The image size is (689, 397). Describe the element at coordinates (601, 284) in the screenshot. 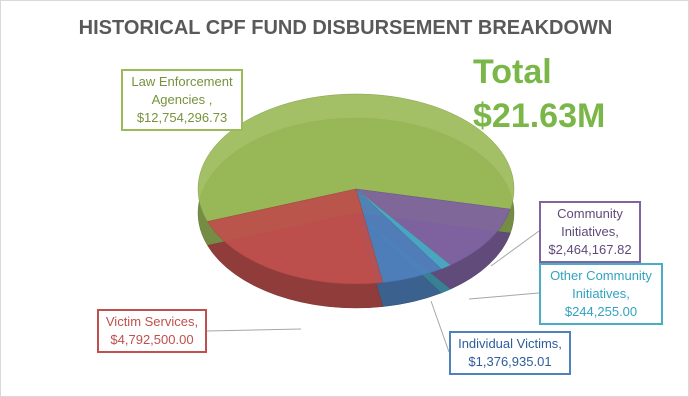

I see `label-category: Other Community Initiatives,` at that location.